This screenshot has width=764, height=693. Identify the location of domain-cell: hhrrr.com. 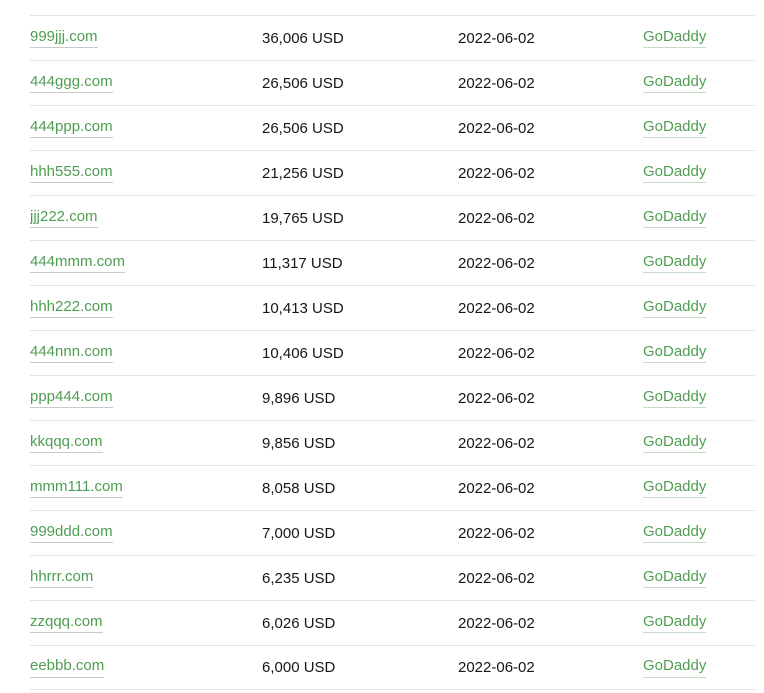
(146, 578).